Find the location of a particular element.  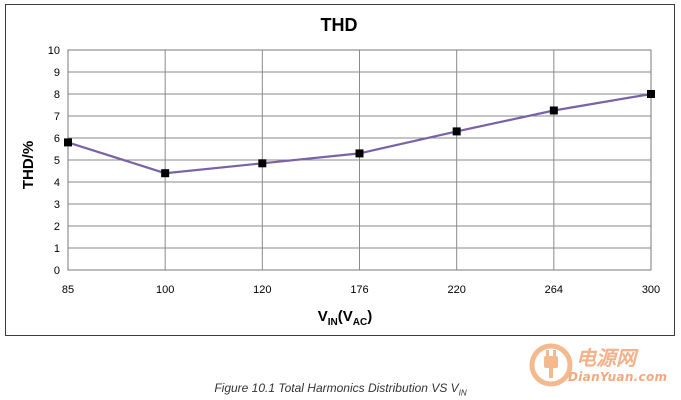

x-tick-label: 120 is located at coordinates (262, 290).